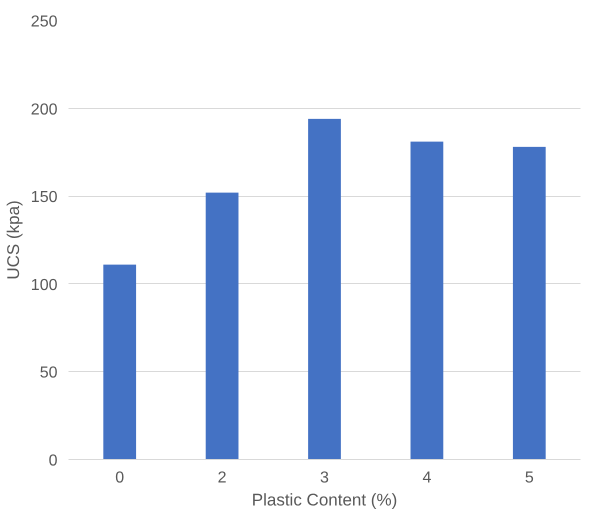 The image size is (605, 517). Describe the element at coordinates (49, 373) in the screenshot. I see `y-tick-label: 50` at that location.